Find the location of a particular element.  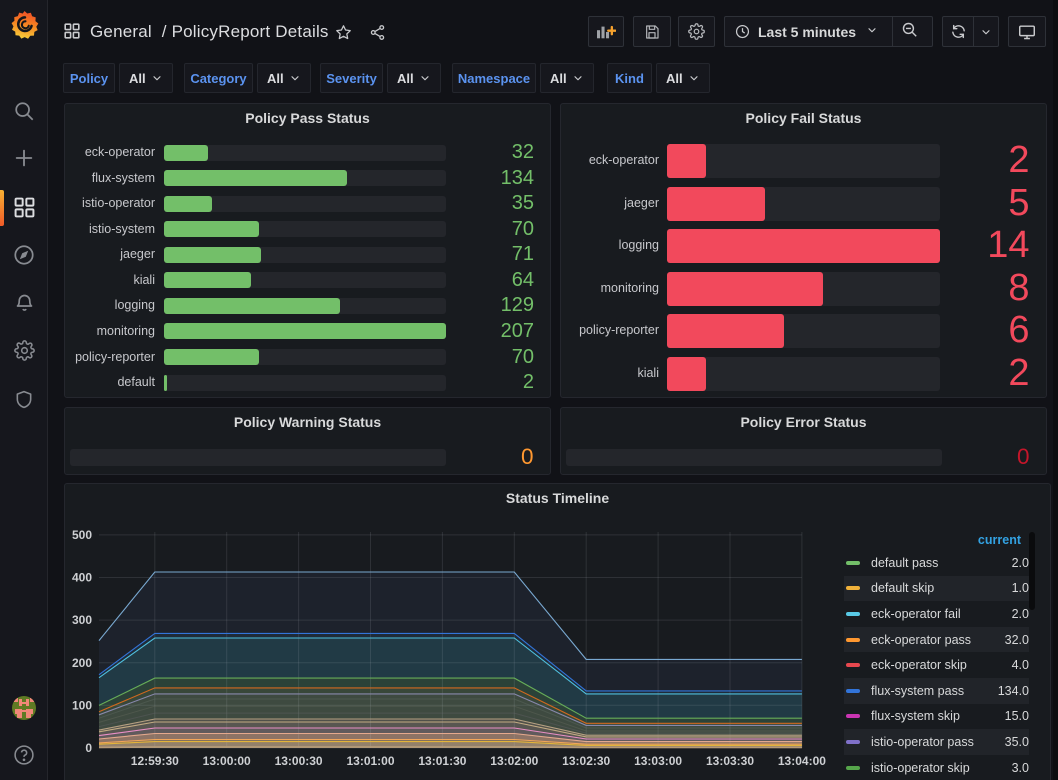

svg-text: 100 is located at coordinates (82, 705).